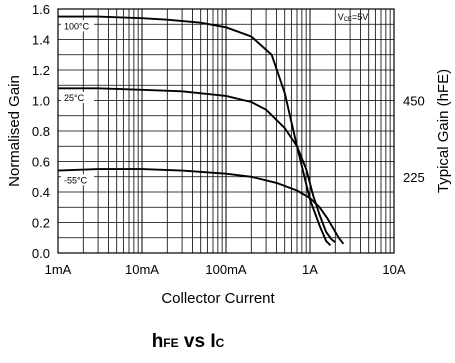 This screenshot has height=363, width=455. What do you see at coordinates (414, 101) in the screenshot?
I see `y2-tick-label: 450` at bounding box center [414, 101].